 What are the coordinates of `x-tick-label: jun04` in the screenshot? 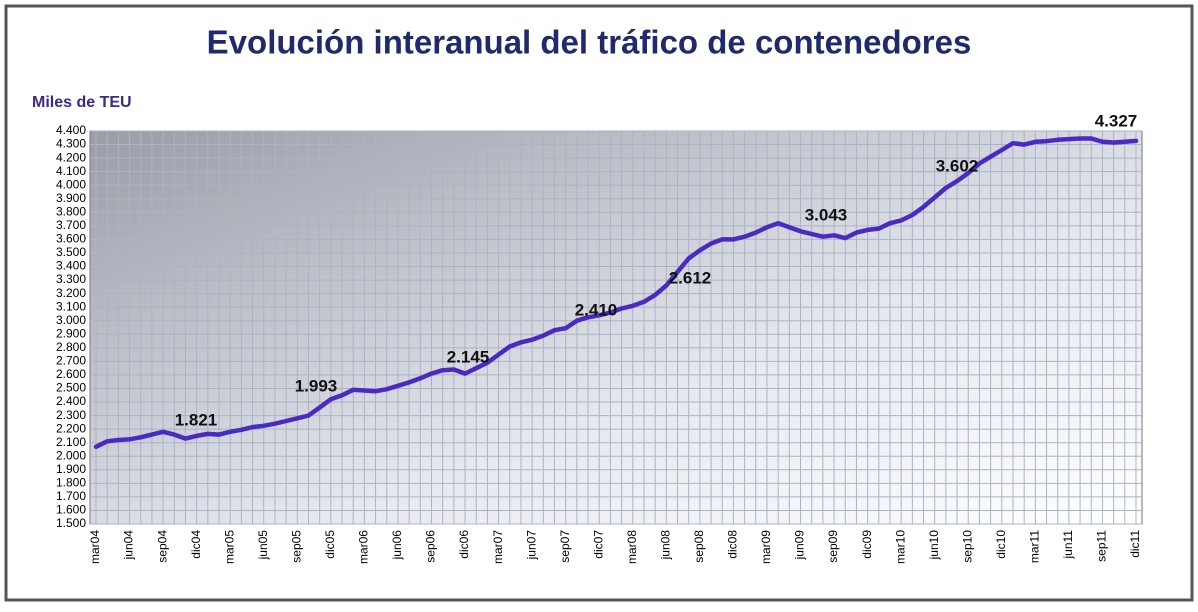 It's located at (129, 545).